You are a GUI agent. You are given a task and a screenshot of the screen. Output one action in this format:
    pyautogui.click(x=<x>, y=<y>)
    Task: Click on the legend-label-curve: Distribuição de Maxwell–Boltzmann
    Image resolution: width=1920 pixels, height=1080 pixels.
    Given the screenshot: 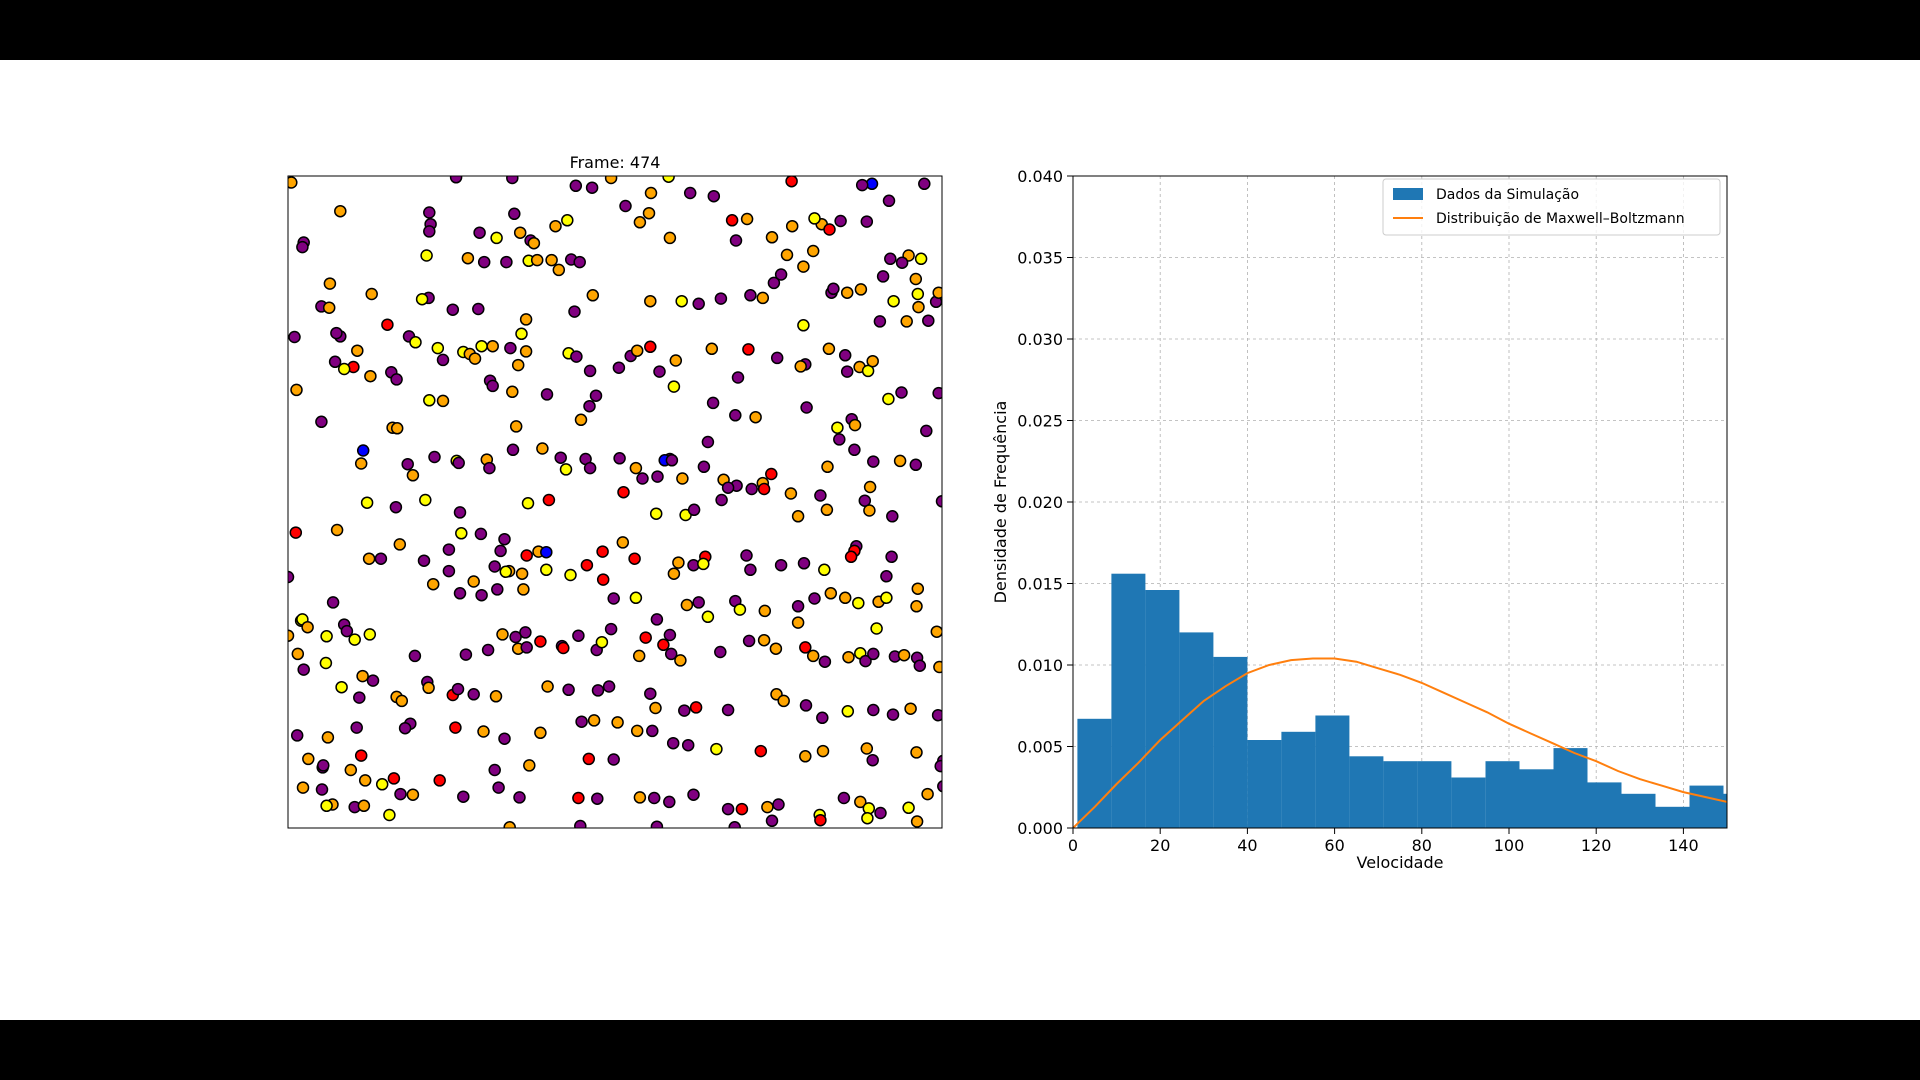 What is the action you would take?
    pyautogui.click(x=1560, y=219)
    